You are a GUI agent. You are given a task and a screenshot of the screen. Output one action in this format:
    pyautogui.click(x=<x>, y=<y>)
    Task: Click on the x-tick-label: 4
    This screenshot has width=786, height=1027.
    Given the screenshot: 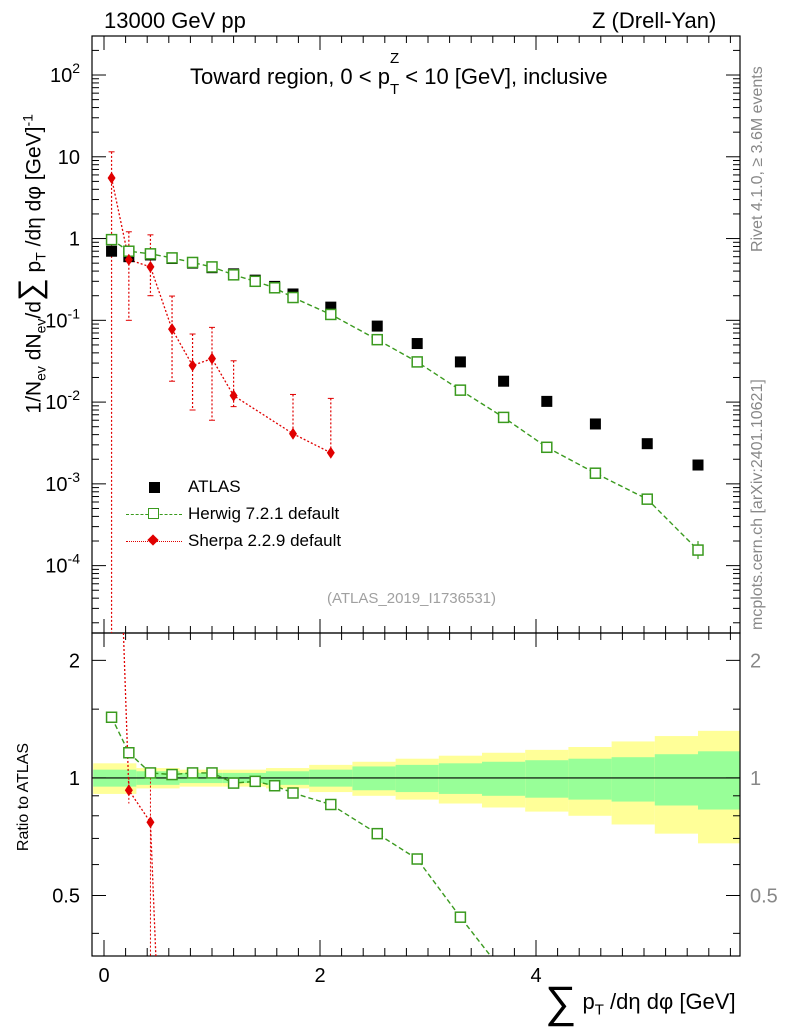 What is the action you would take?
    pyautogui.click(x=535, y=976)
    